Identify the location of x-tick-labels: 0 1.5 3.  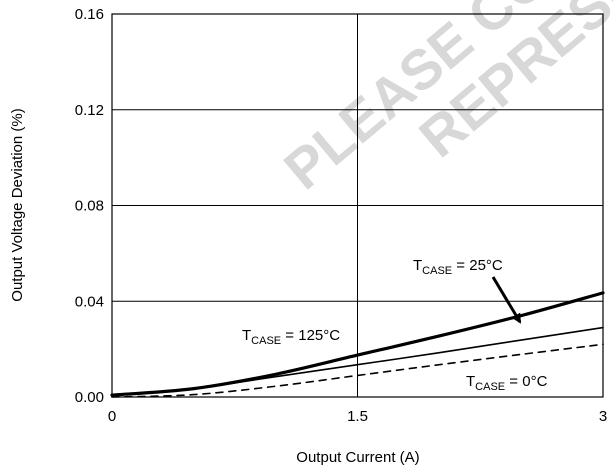
(357, 416).